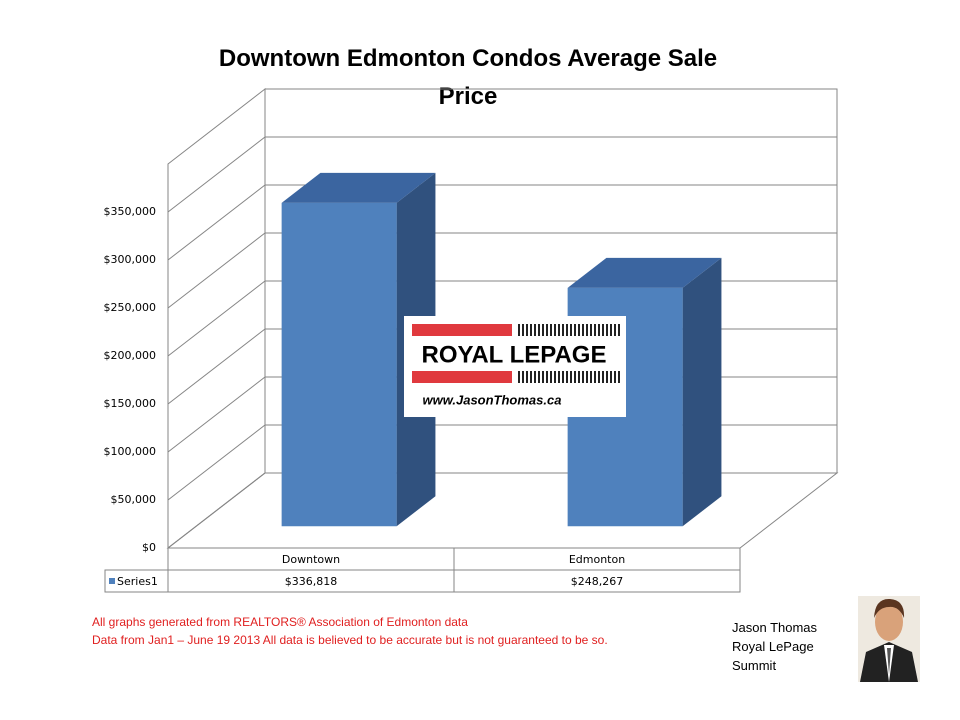  I want to click on y-tick-label: $200,000, so click(130, 355).